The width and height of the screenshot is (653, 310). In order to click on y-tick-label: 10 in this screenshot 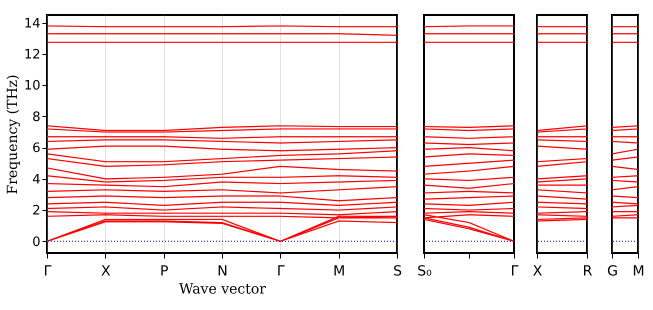, I will do `click(32, 86)`.